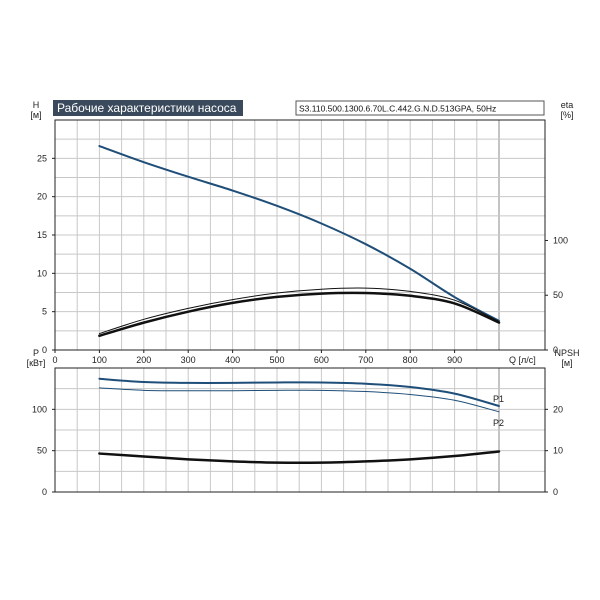 This screenshot has height=600, width=600. What do you see at coordinates (498, 423) in the screenshot?
I see `series-label-p2: P2` at bounding box center [498, 423].